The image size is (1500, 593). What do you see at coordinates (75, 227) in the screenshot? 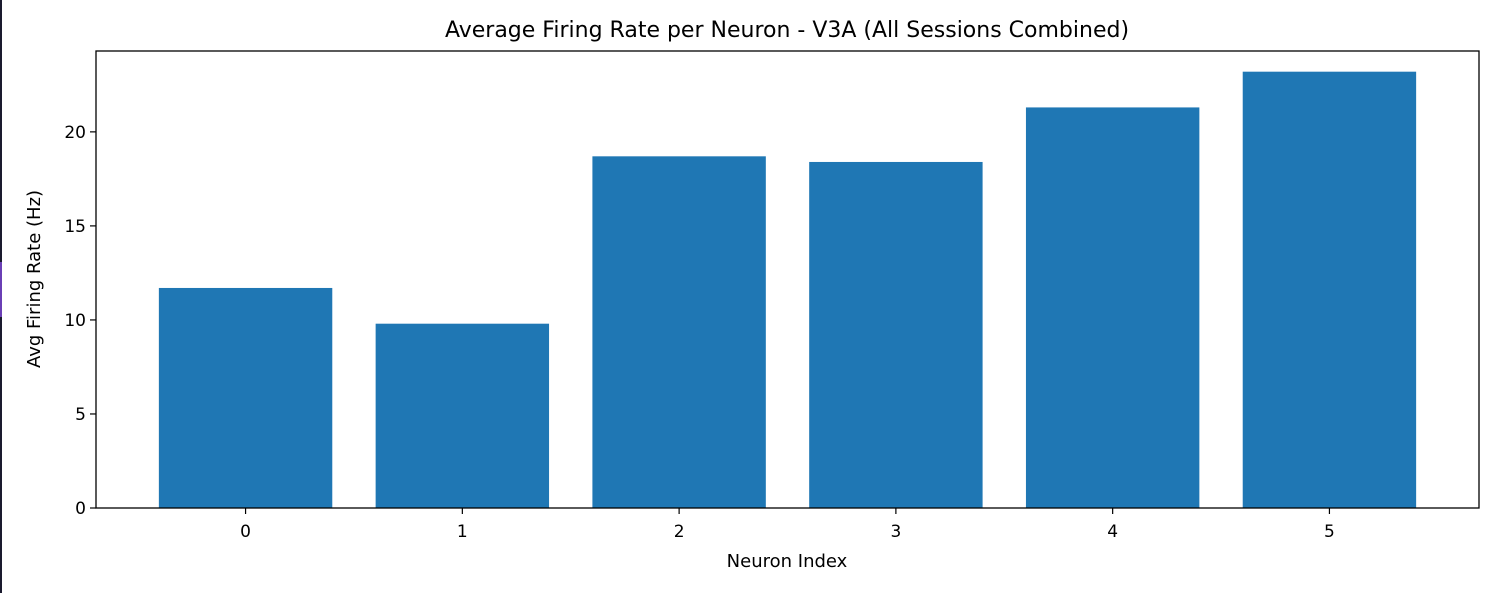
I see `y-tick-label: 15` at bounding box center [75, 227].